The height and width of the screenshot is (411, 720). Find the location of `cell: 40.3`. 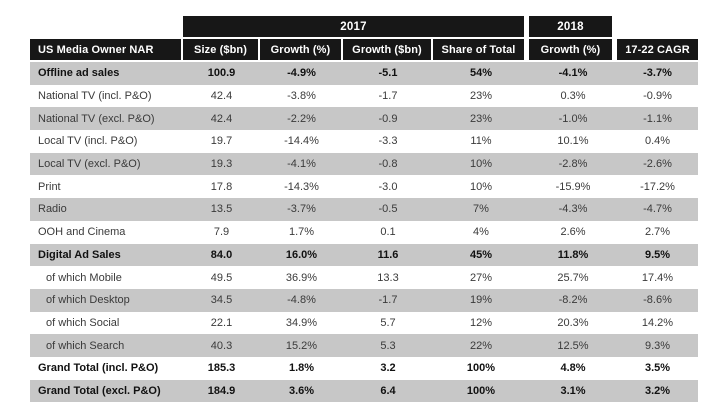

cell: 40.3 is located at coordinates (221, 345).